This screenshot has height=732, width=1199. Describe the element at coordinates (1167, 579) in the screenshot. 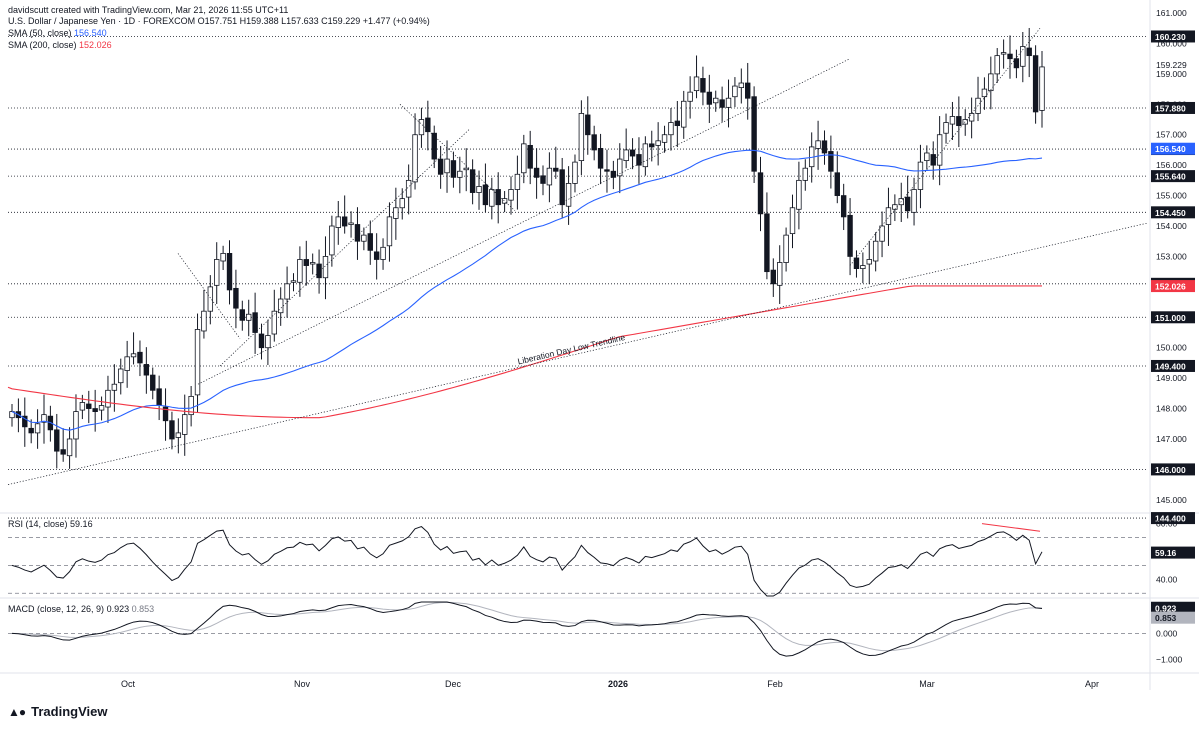

I see `rsi-tick-label: 40.00` at that location.